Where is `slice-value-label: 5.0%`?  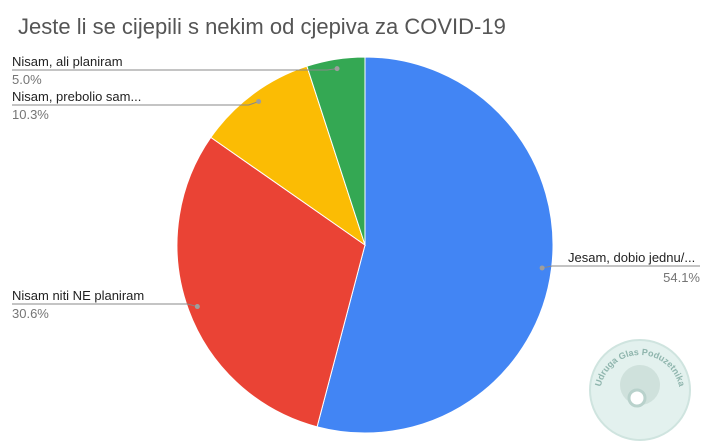
slice-value-label: 5.0% is located at coordinates (27, 79).